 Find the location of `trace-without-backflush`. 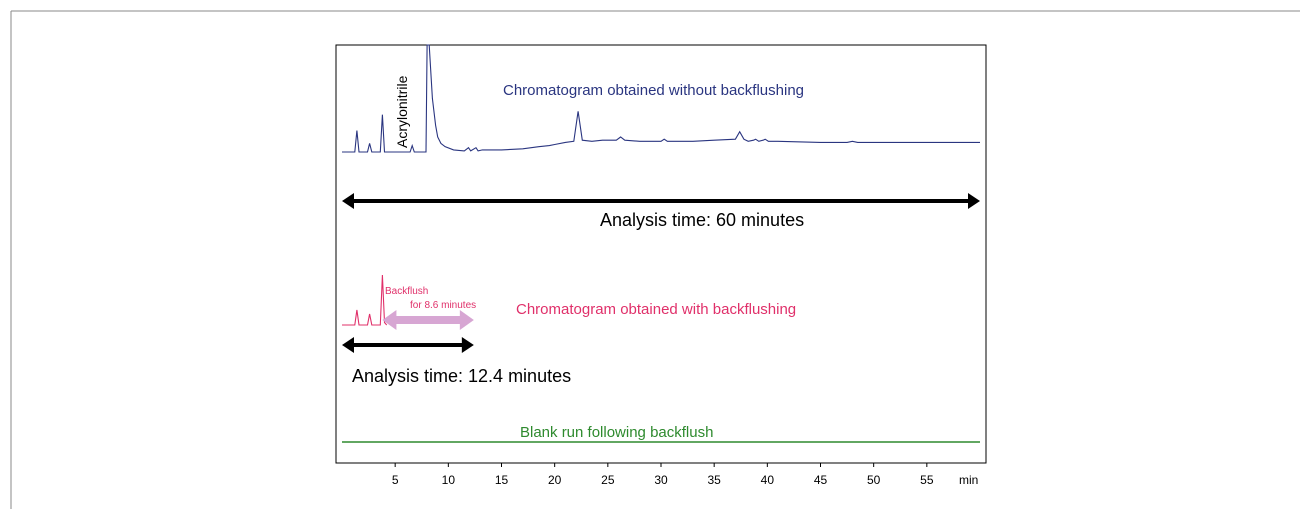

trace-without-backflush is located at coordinates (661, 98).